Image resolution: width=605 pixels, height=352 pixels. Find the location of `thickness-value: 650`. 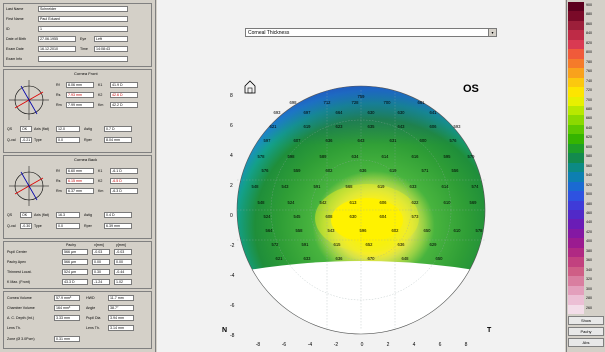

thickness-value: 650 is located at coordinates (428, 230).